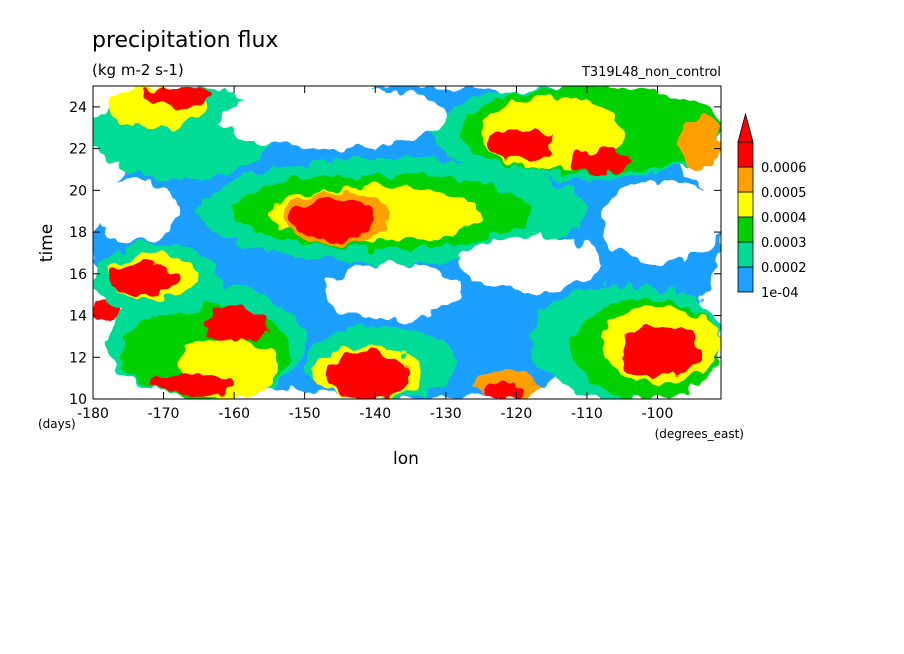  I want to click on y-tick-label: 12, so click(78, 358).